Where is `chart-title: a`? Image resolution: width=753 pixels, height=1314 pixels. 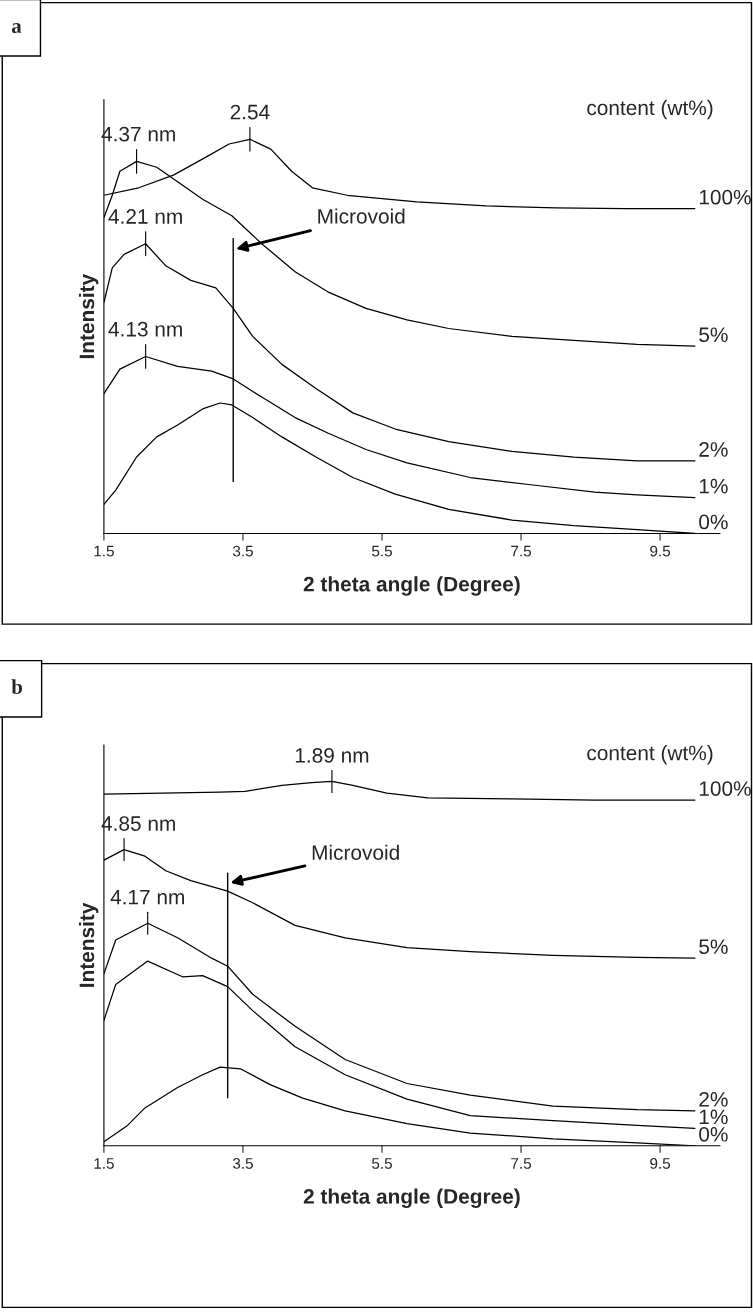
chart-title: a is located at coordinates (16, 28).